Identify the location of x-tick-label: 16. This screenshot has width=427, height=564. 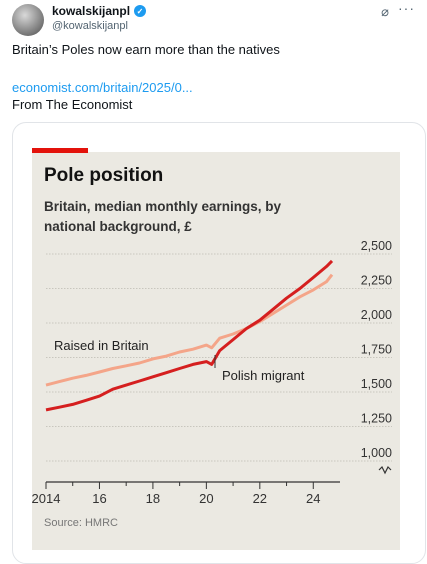
(99, 498).